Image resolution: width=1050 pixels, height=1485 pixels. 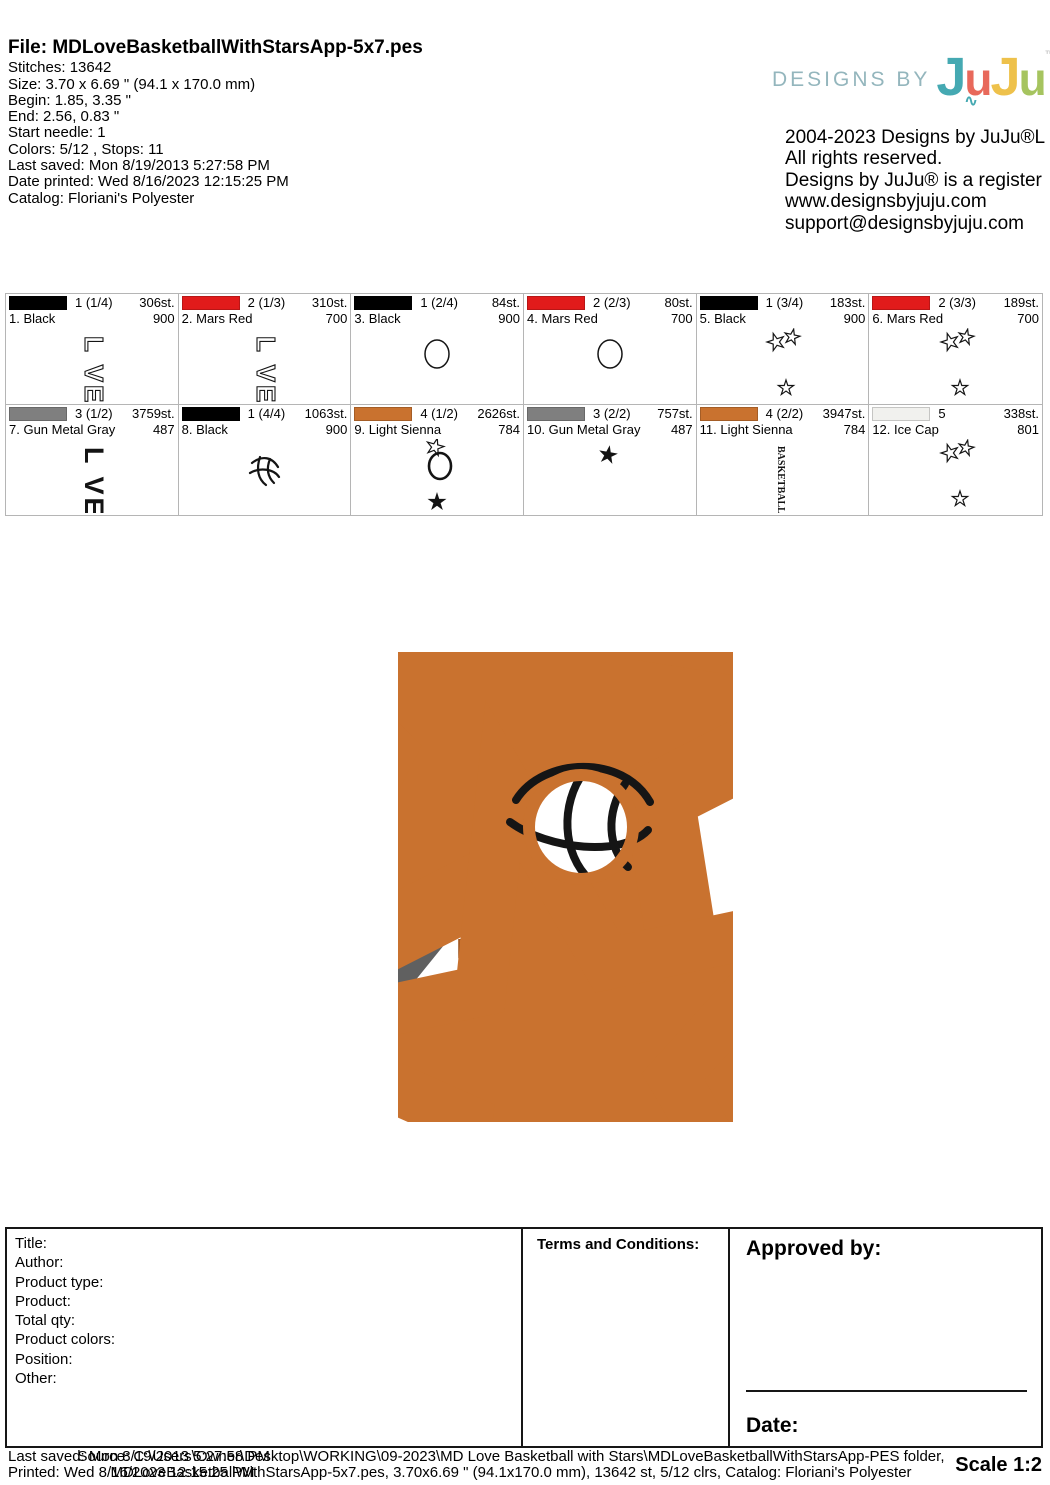 I want to click on thread-step-header: 1 (3/4) 183st., so click(x=782, y=303).